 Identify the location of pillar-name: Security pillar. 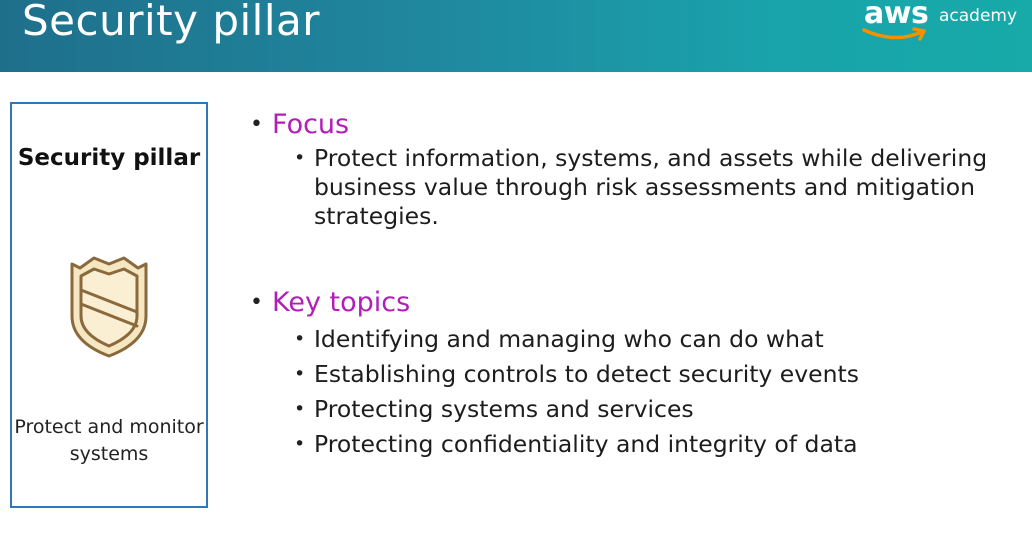
(109, 158).